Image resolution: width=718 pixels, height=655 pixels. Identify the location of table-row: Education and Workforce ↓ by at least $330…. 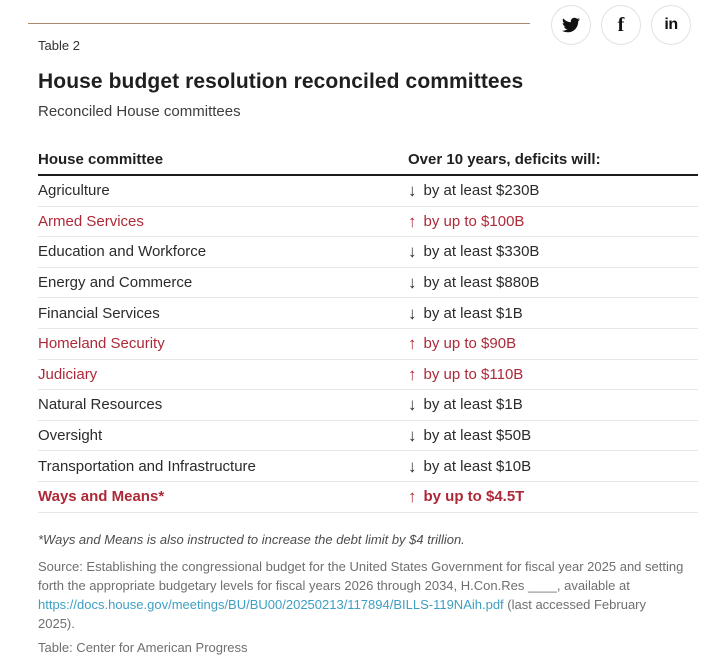
(368, 252).